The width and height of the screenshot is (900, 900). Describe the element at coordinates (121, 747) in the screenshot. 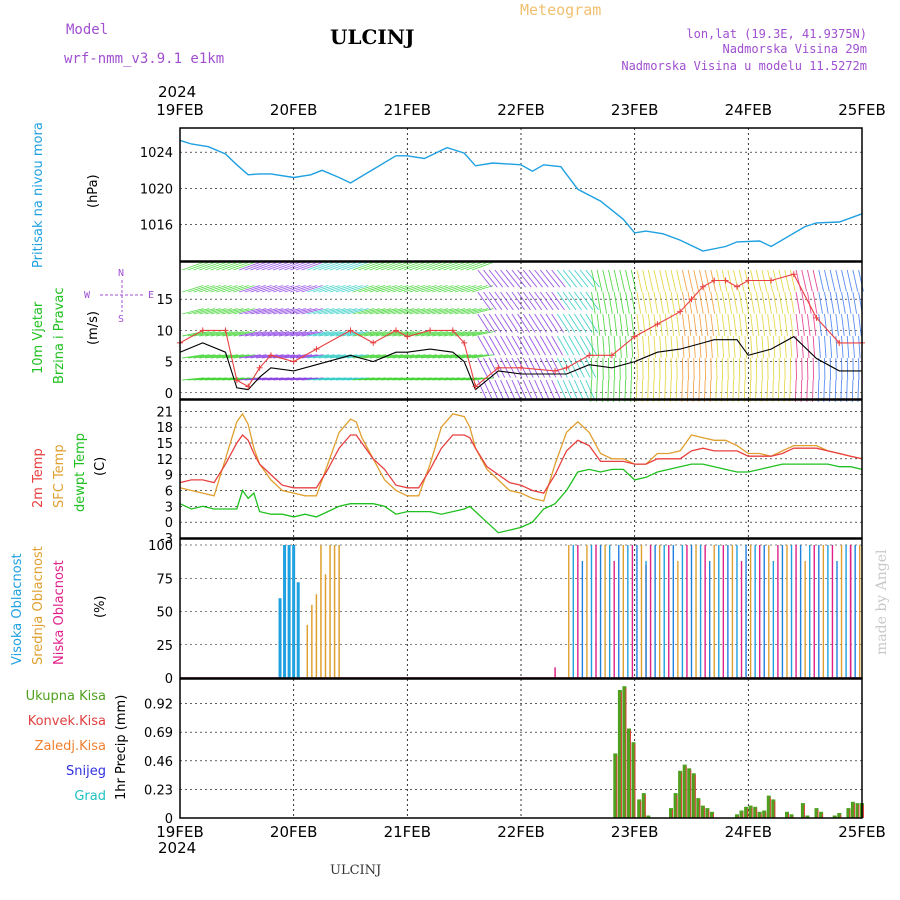

I see `precip-ylabel: 1hr Precip (mm)` at that location.